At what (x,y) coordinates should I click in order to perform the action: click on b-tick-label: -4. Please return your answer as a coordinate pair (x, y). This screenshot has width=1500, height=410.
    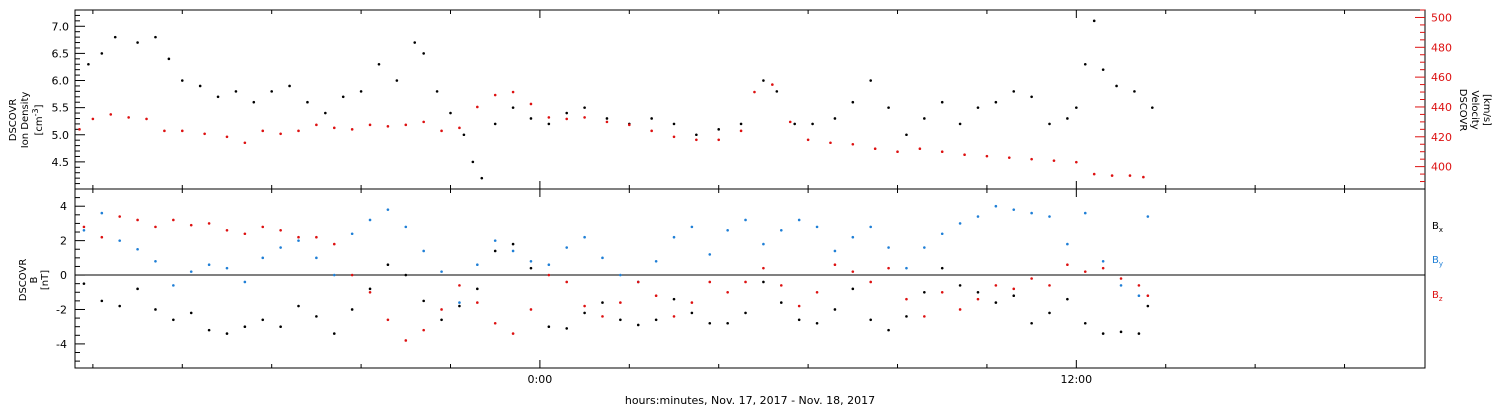
    Looking at the image, I should click on (61, 344).